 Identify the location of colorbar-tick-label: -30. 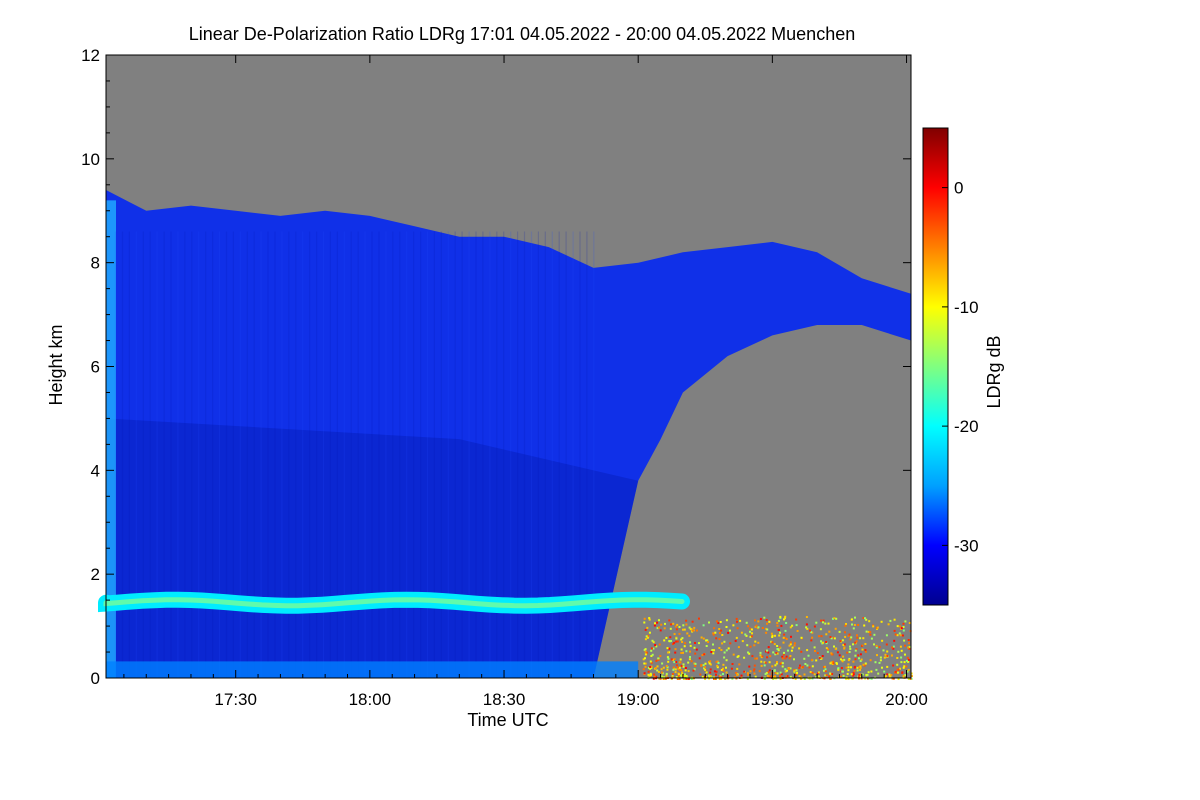
(966, 545).